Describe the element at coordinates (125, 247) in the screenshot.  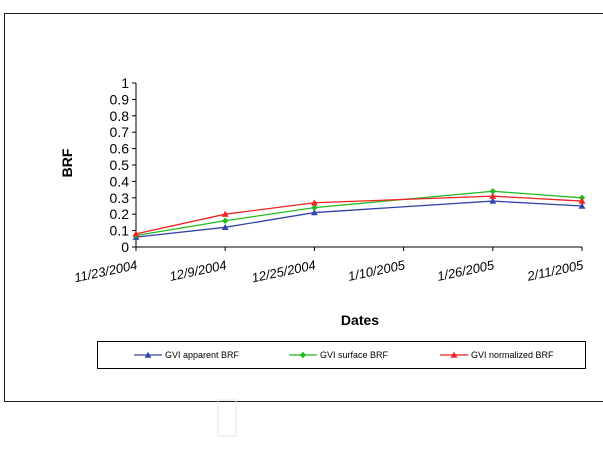
I see `y-tick-label: 0` at that location.